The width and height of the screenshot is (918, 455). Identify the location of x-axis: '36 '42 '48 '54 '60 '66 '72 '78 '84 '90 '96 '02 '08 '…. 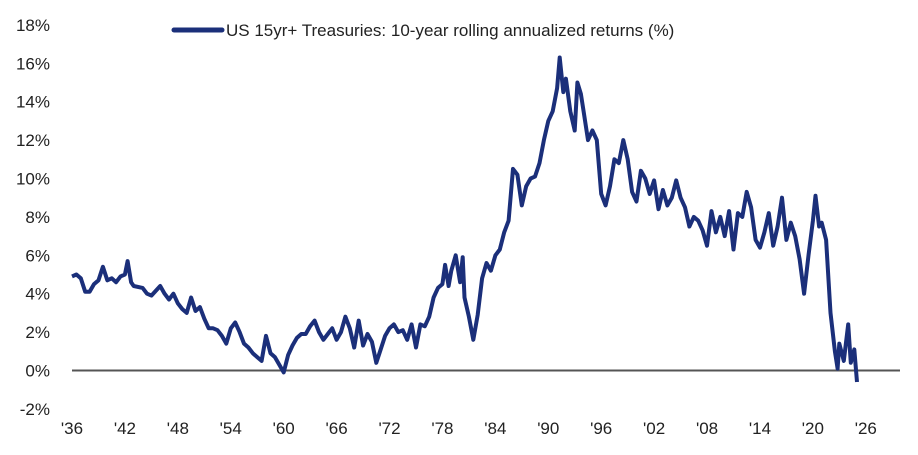
(469, 428).